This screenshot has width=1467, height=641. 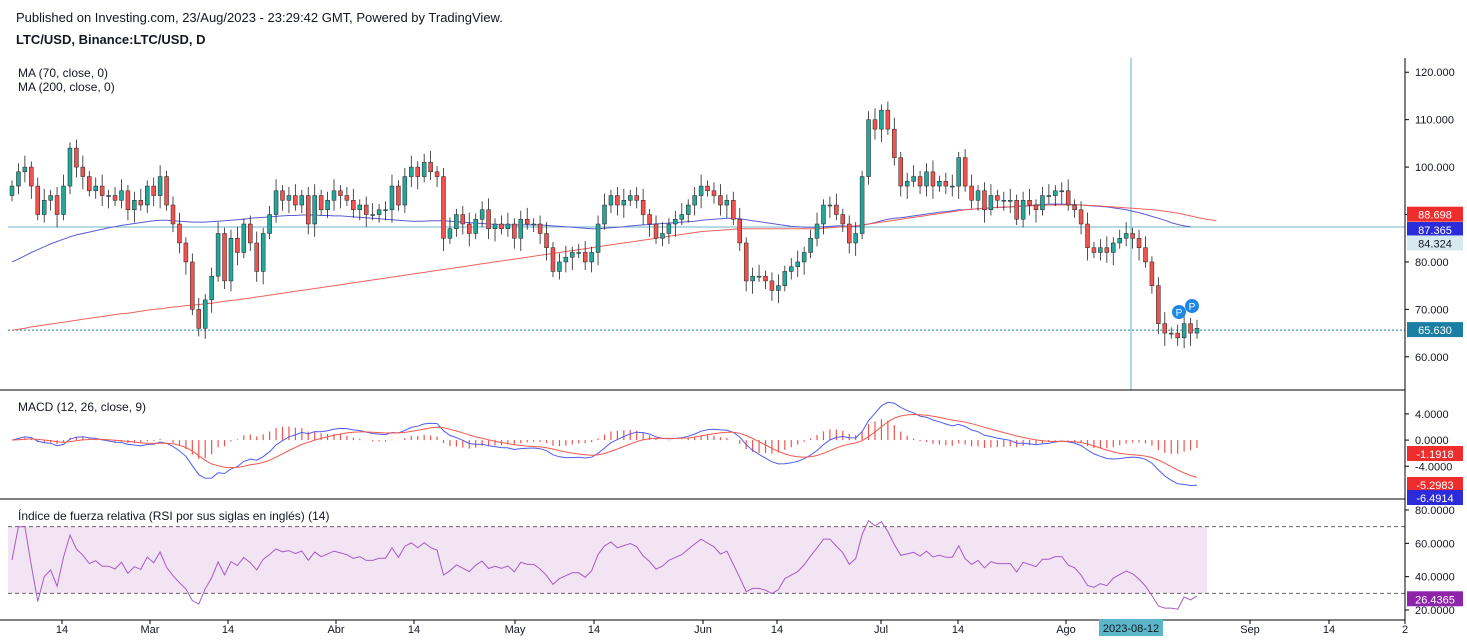 I want to click on macd-histogram-value-label: -1.1918, so click(x=1434, y=455).